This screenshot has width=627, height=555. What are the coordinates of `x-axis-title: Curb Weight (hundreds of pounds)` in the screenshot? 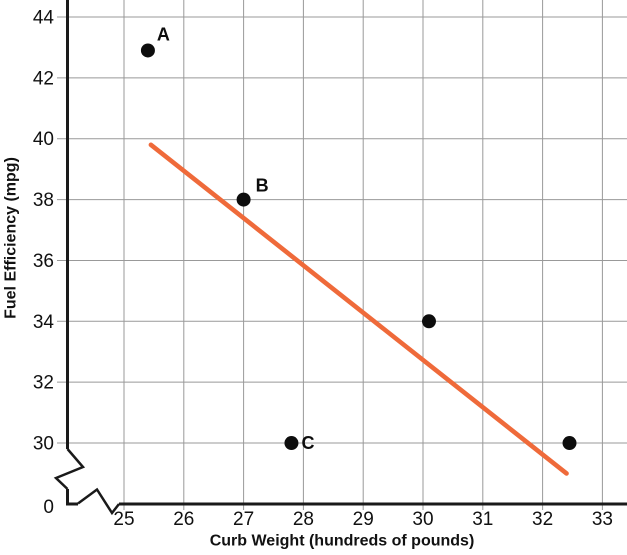 It's located at (342, 541).